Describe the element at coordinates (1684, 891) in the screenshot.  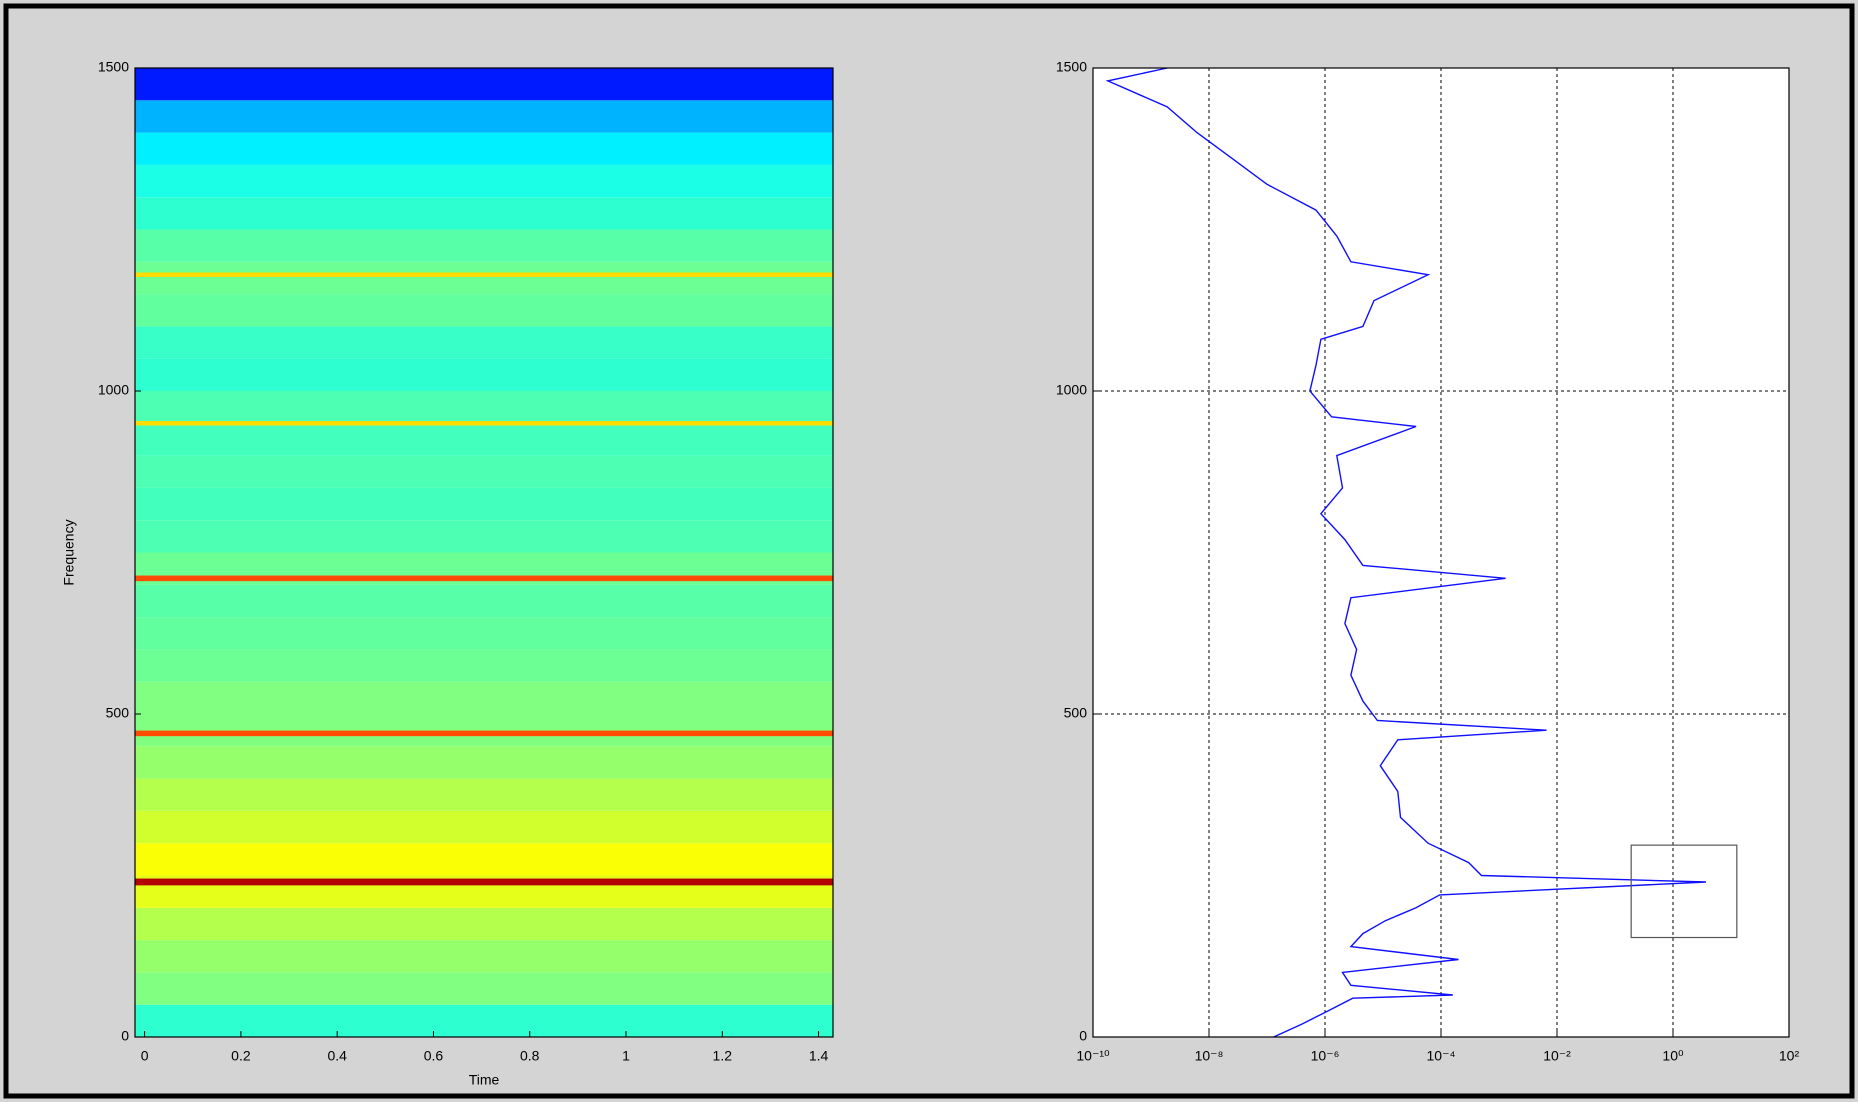
I see `annotation-box` at that location.